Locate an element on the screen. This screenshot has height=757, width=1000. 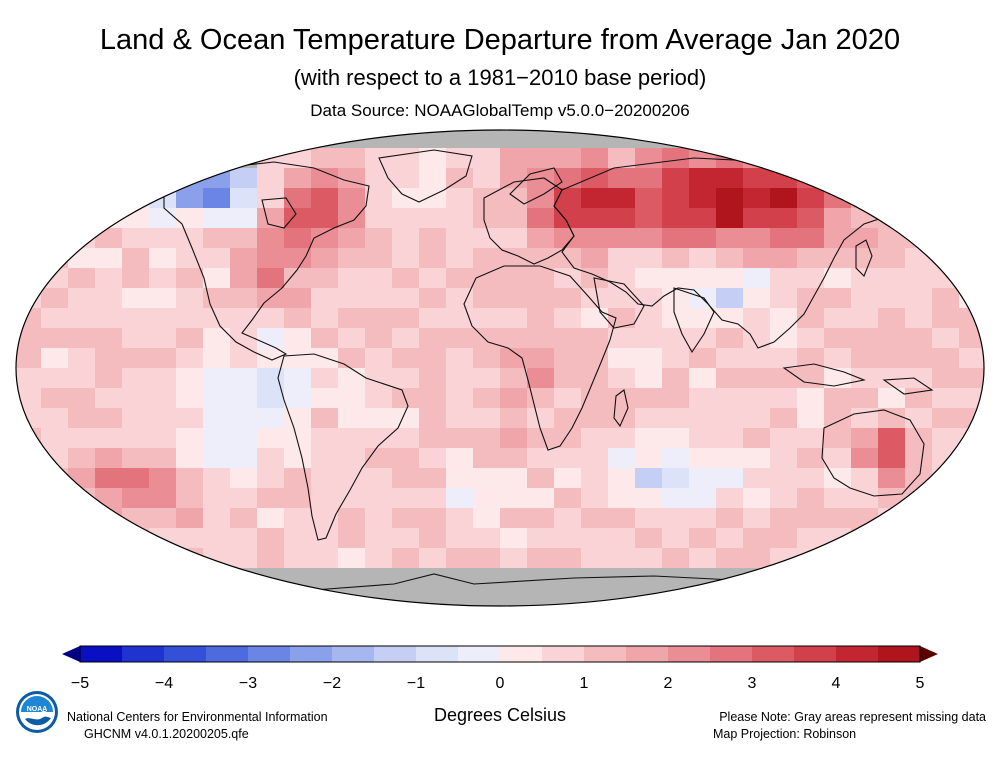
australia-outline is located at coordinates (873, 453).